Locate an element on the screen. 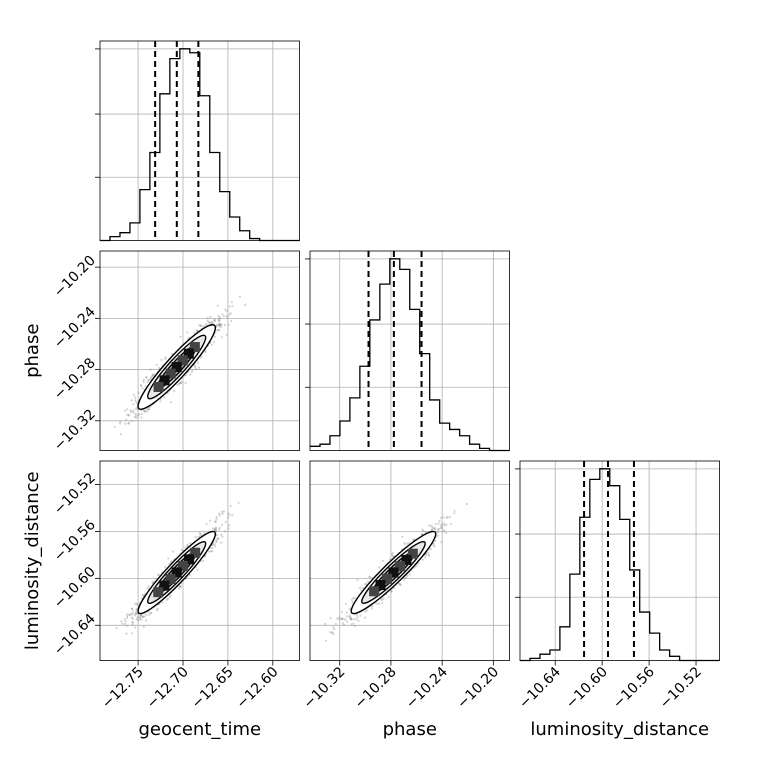 The height and width of the screenshot is (760, 760). histogram-panel-geocent_time is located at coordinates (197, 141).